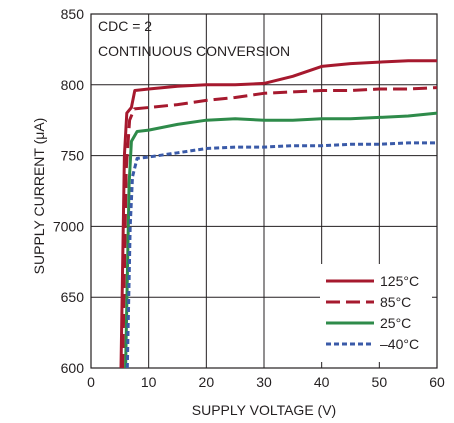  What do you see at coordinates (395, 302) in the screenshot?
I see `legend-label-85c: 85°C` at bounding box center [395, 302].